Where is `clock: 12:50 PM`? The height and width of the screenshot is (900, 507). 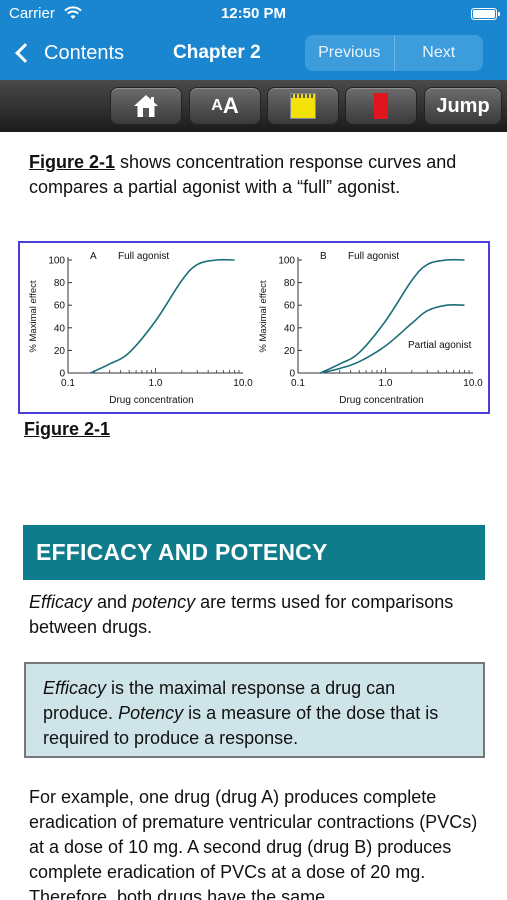 clock: 12:50 PM is located at coordinates (253, 13).